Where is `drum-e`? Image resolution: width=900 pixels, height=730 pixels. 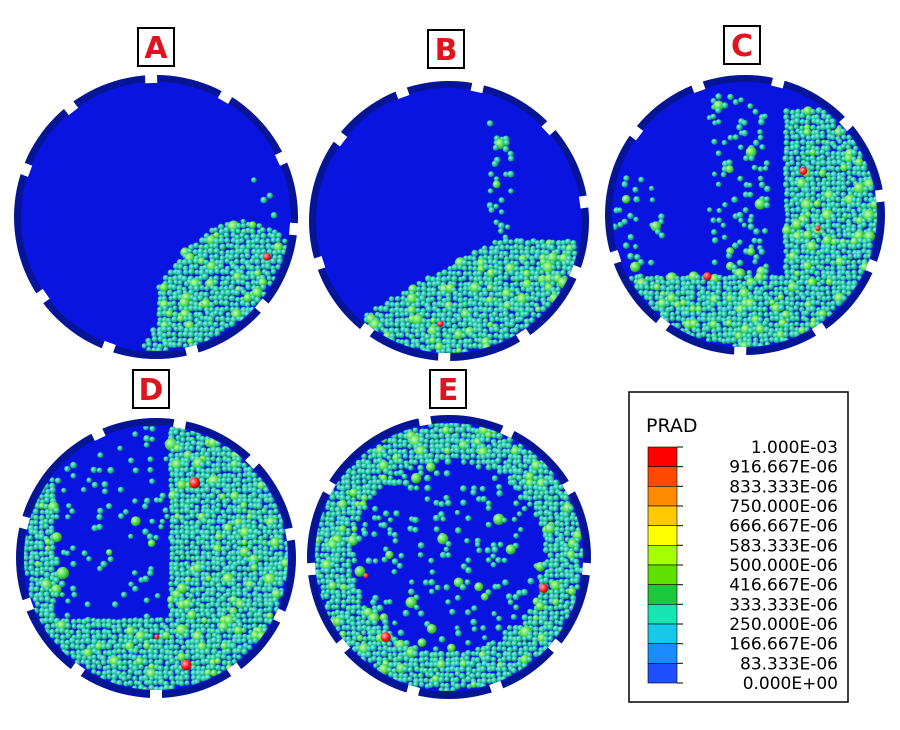 drum-e is located at coordinates (449, 556).